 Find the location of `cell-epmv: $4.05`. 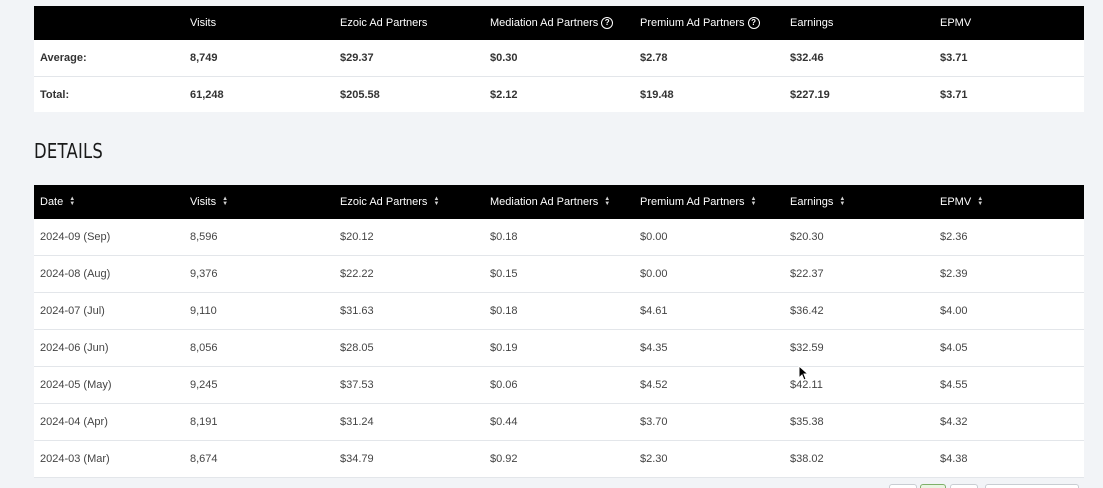

cell-epmv: $4.05 is located at coordinates (954, 348).